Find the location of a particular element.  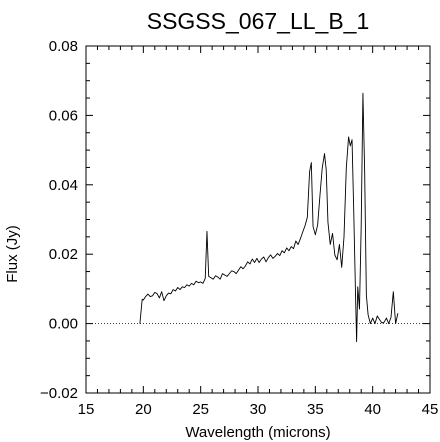

y-tick-label: 0.08 is located at coordinates (63, 46).